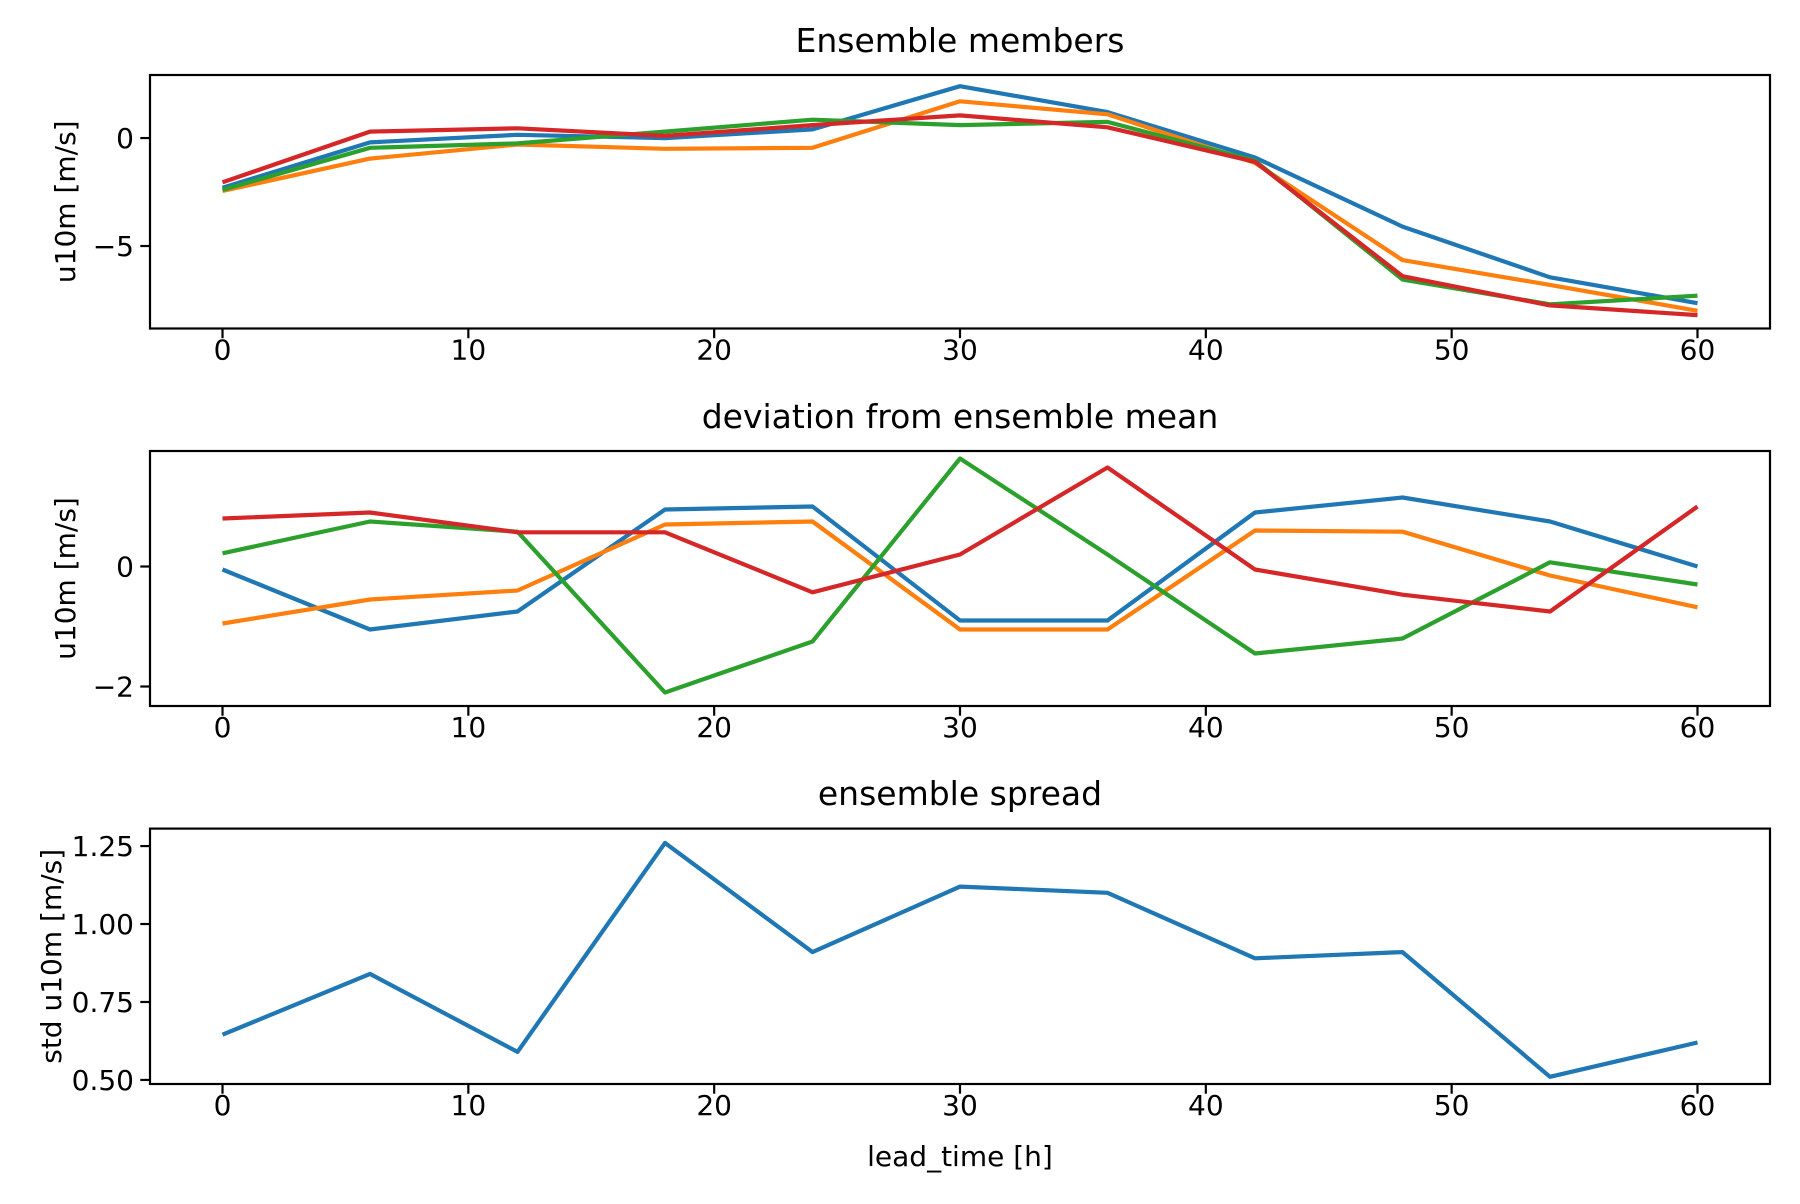  What do you see at coordinates (103, 1080) in the screenshot?
I see `y-tick-label: 0.50` at bounding box center [103, 1080].